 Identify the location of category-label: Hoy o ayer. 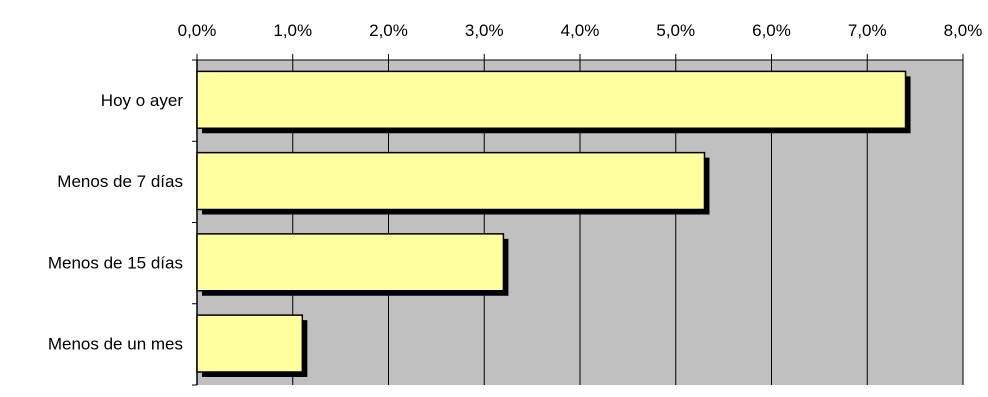
(142, 100).